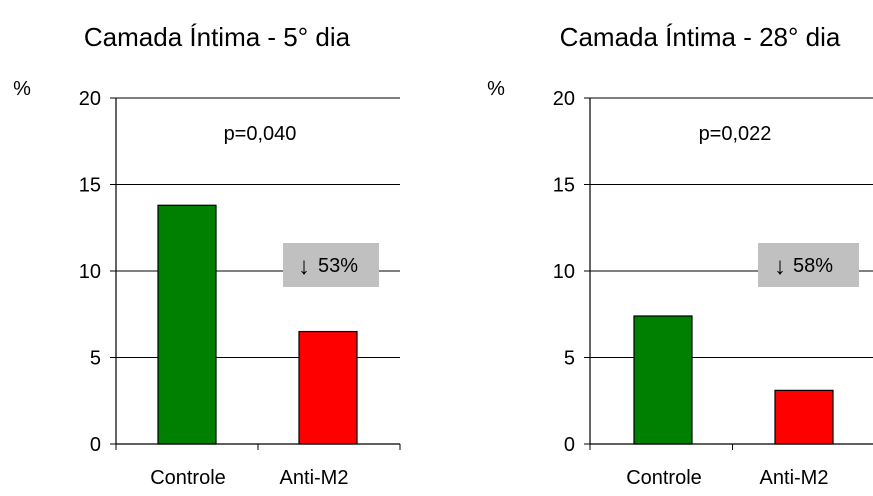  I want to click on chart-title: Camada Íntima - 5° dia, so click(217, 37).